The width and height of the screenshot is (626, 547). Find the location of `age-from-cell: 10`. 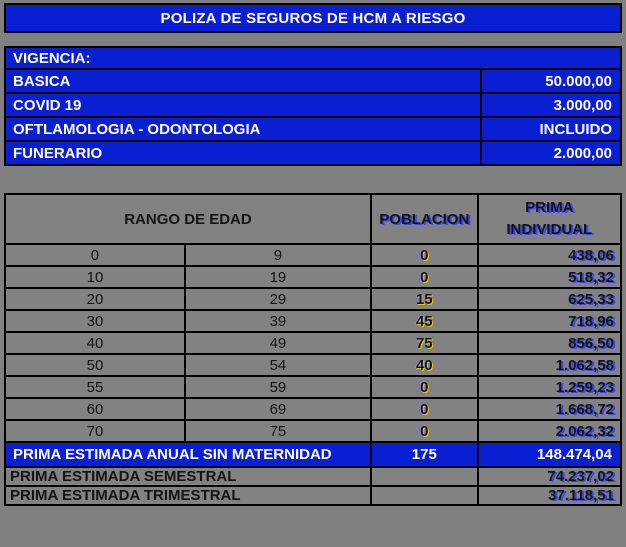

age-from-cell: 10 is located at coordinates (95, 277).